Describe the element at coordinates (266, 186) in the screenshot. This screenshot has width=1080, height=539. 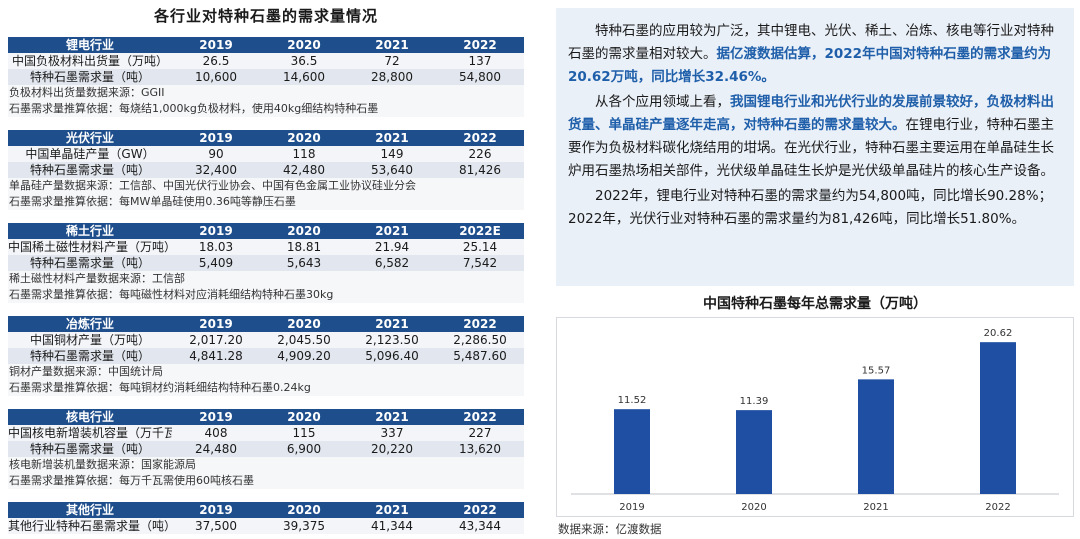
I see `data-source-line: 单晶硅产量数据来源：工信部、中国光伏行业协会、中国有色金属工业协议硅业分会` at that location.